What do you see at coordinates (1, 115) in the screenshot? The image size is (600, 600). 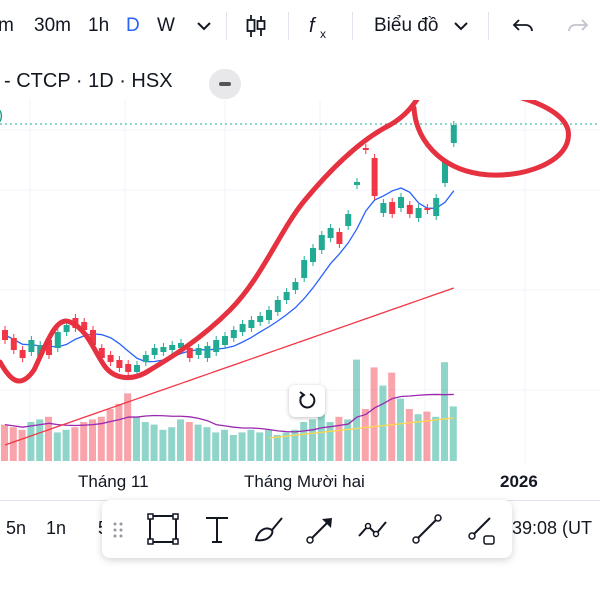 I see `price-tag: )` at bounding box center [1, 115].